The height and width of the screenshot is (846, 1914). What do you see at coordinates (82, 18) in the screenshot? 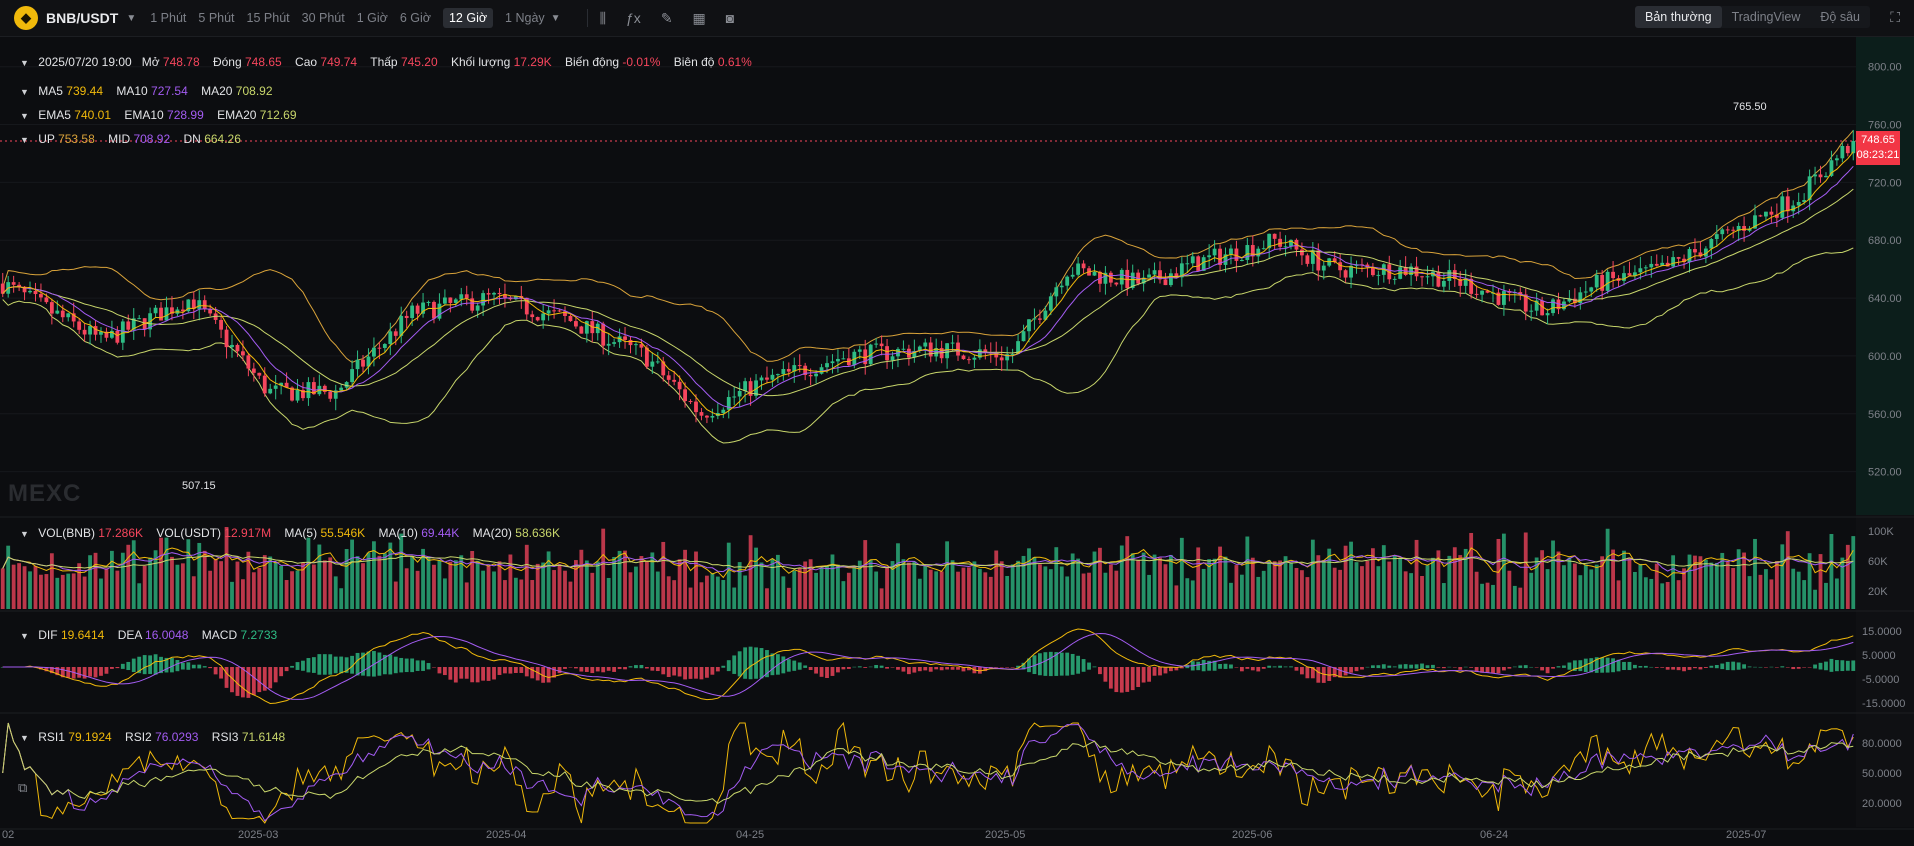
I see `pair-selector: BNB/USDT` at bounding box center [82, 18].